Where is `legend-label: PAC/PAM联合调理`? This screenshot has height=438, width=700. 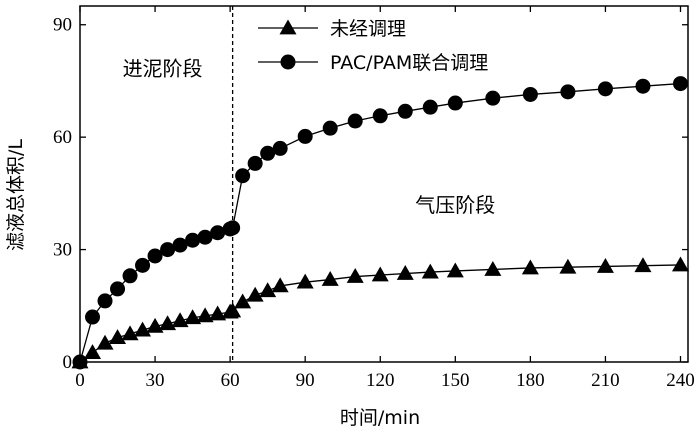
legend-label: PAC/PAM联合调理 is located at coordinates (409, 63).